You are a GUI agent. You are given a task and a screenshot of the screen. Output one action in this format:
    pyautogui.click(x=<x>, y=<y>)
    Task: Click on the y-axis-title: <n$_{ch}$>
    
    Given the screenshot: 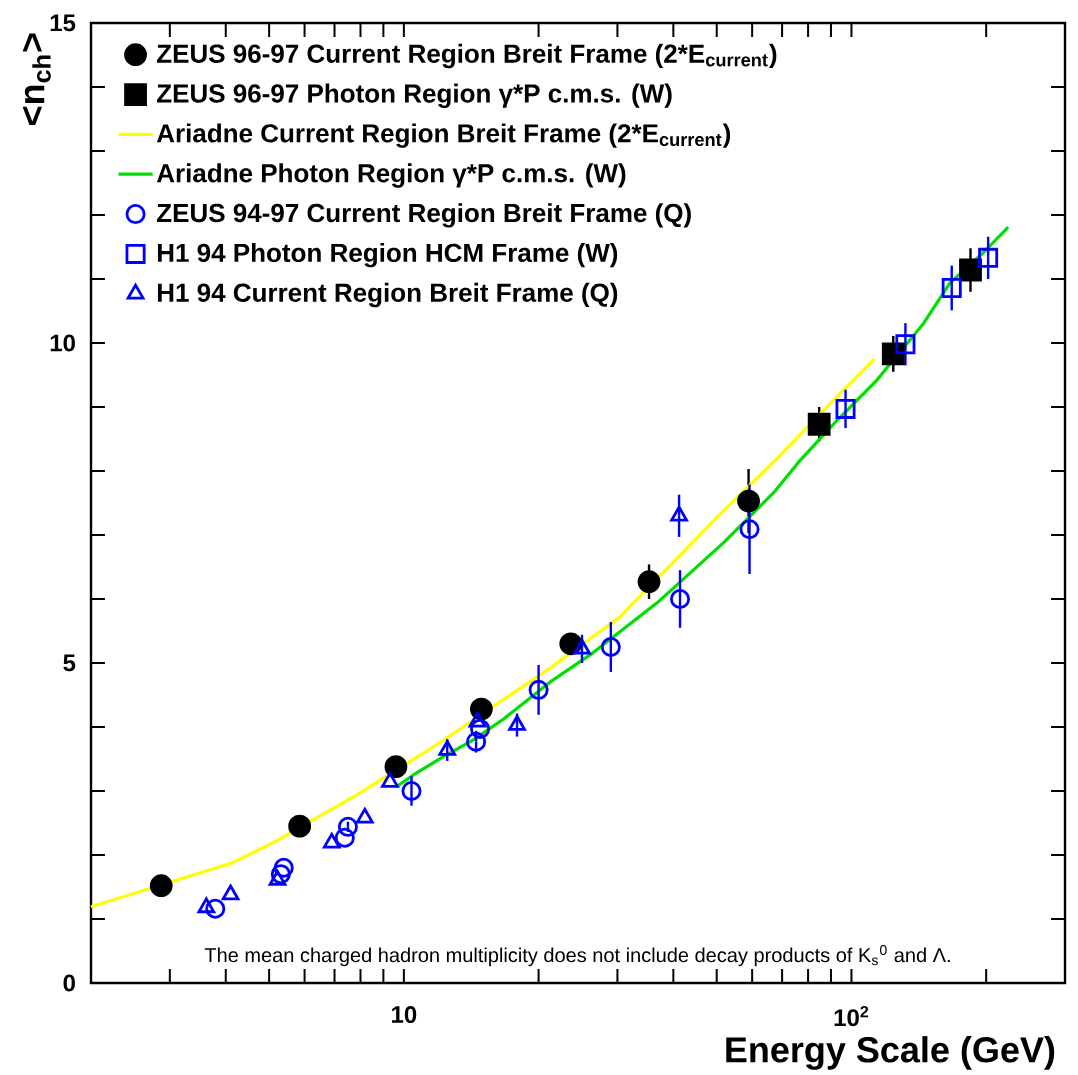 What is the action you would take?
    pyautogui.click(x=36, y=79)
    